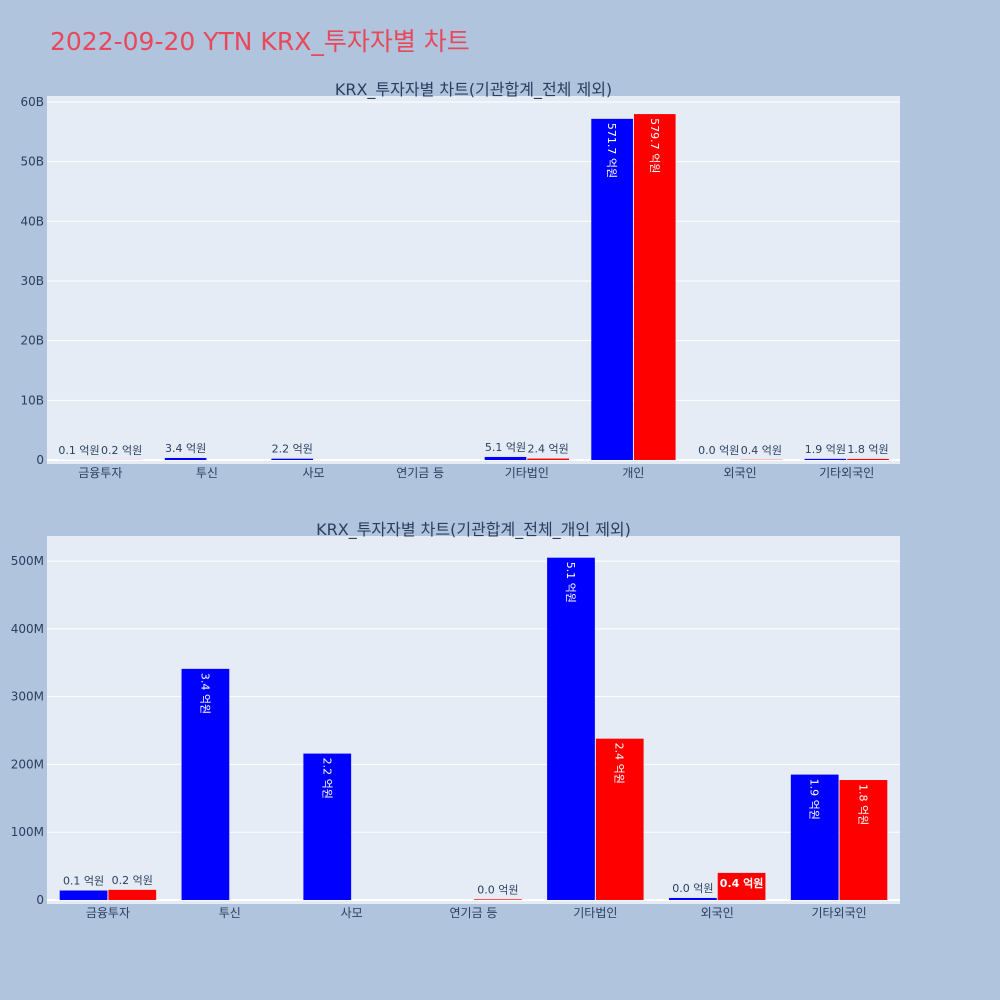  What do you see at coordinates (27, 697) in the screenshot?
I see `y-tick-label: 300M` at bounding box center [27, 697].